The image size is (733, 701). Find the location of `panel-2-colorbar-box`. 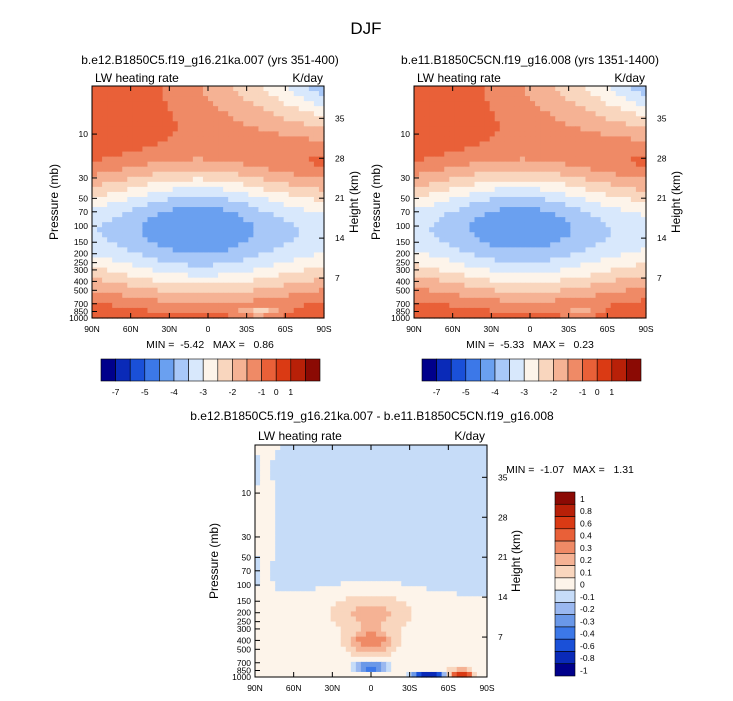

panel-2-colorbar-box is located at coordinates (488, 370).